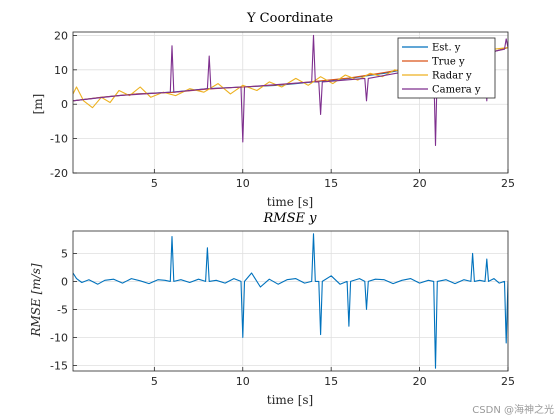 The height and width of the screenshot is (420, 560). Describe the element at coordinates (64, 104) in the screenshot. I see `top-y-tick-label: 0` at that location.